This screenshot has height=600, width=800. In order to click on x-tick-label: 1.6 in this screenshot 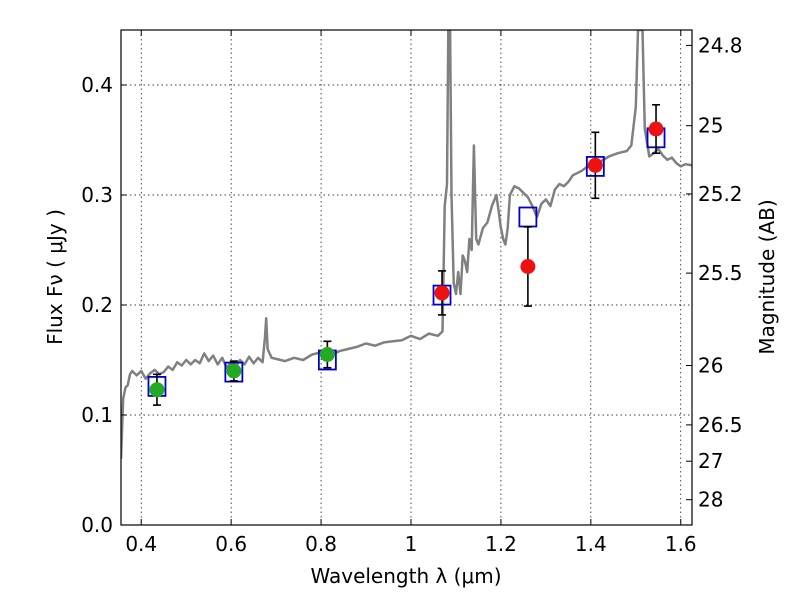, I will do `click(681, 544)`.